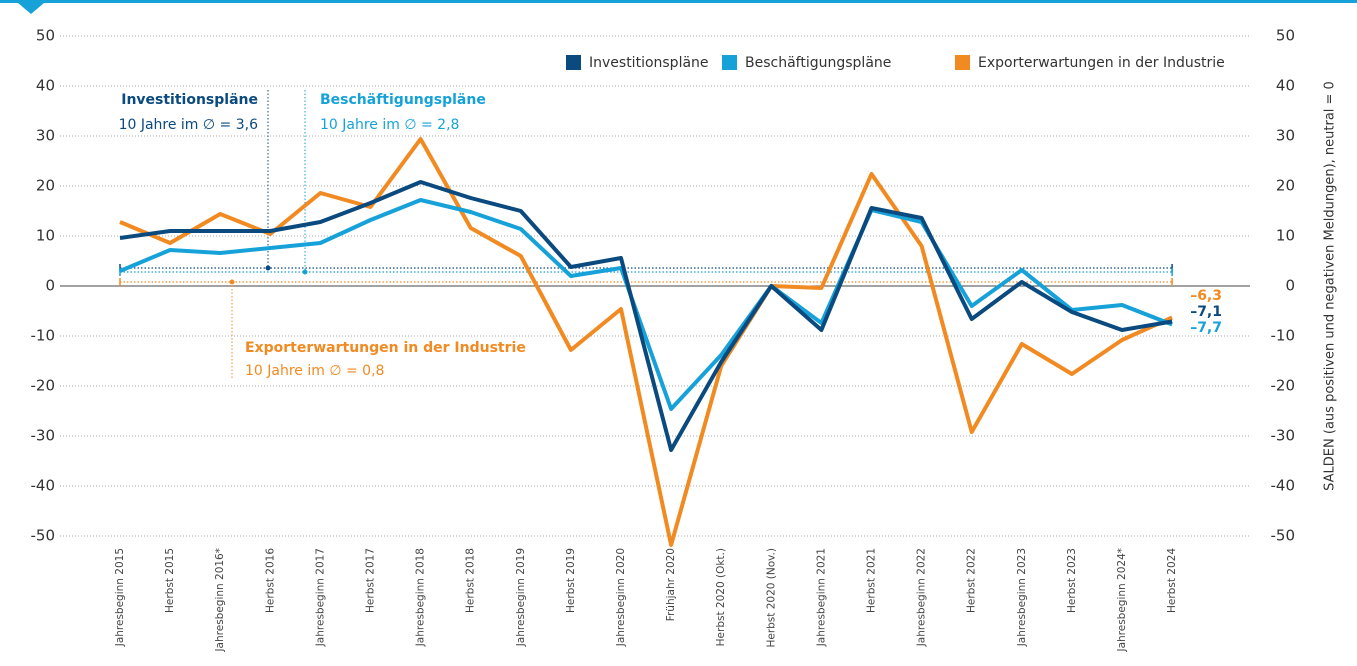 The image size is (1357, 666). I want to click on annotation-title: Exporterwartungen in der Industrie, so click(385, 348).